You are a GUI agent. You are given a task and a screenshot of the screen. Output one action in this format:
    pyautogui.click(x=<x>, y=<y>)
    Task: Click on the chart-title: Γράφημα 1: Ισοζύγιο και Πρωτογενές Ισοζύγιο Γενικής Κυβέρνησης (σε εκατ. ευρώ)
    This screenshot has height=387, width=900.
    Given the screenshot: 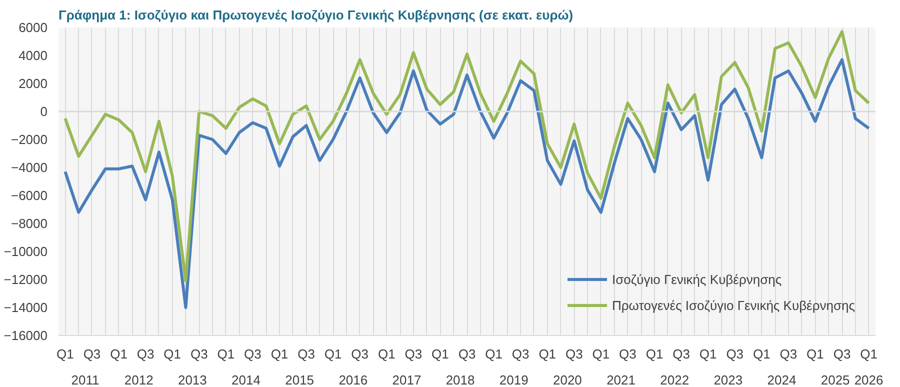 What is the action you would take?
    pyautogui.click(x=316, y=15)
    